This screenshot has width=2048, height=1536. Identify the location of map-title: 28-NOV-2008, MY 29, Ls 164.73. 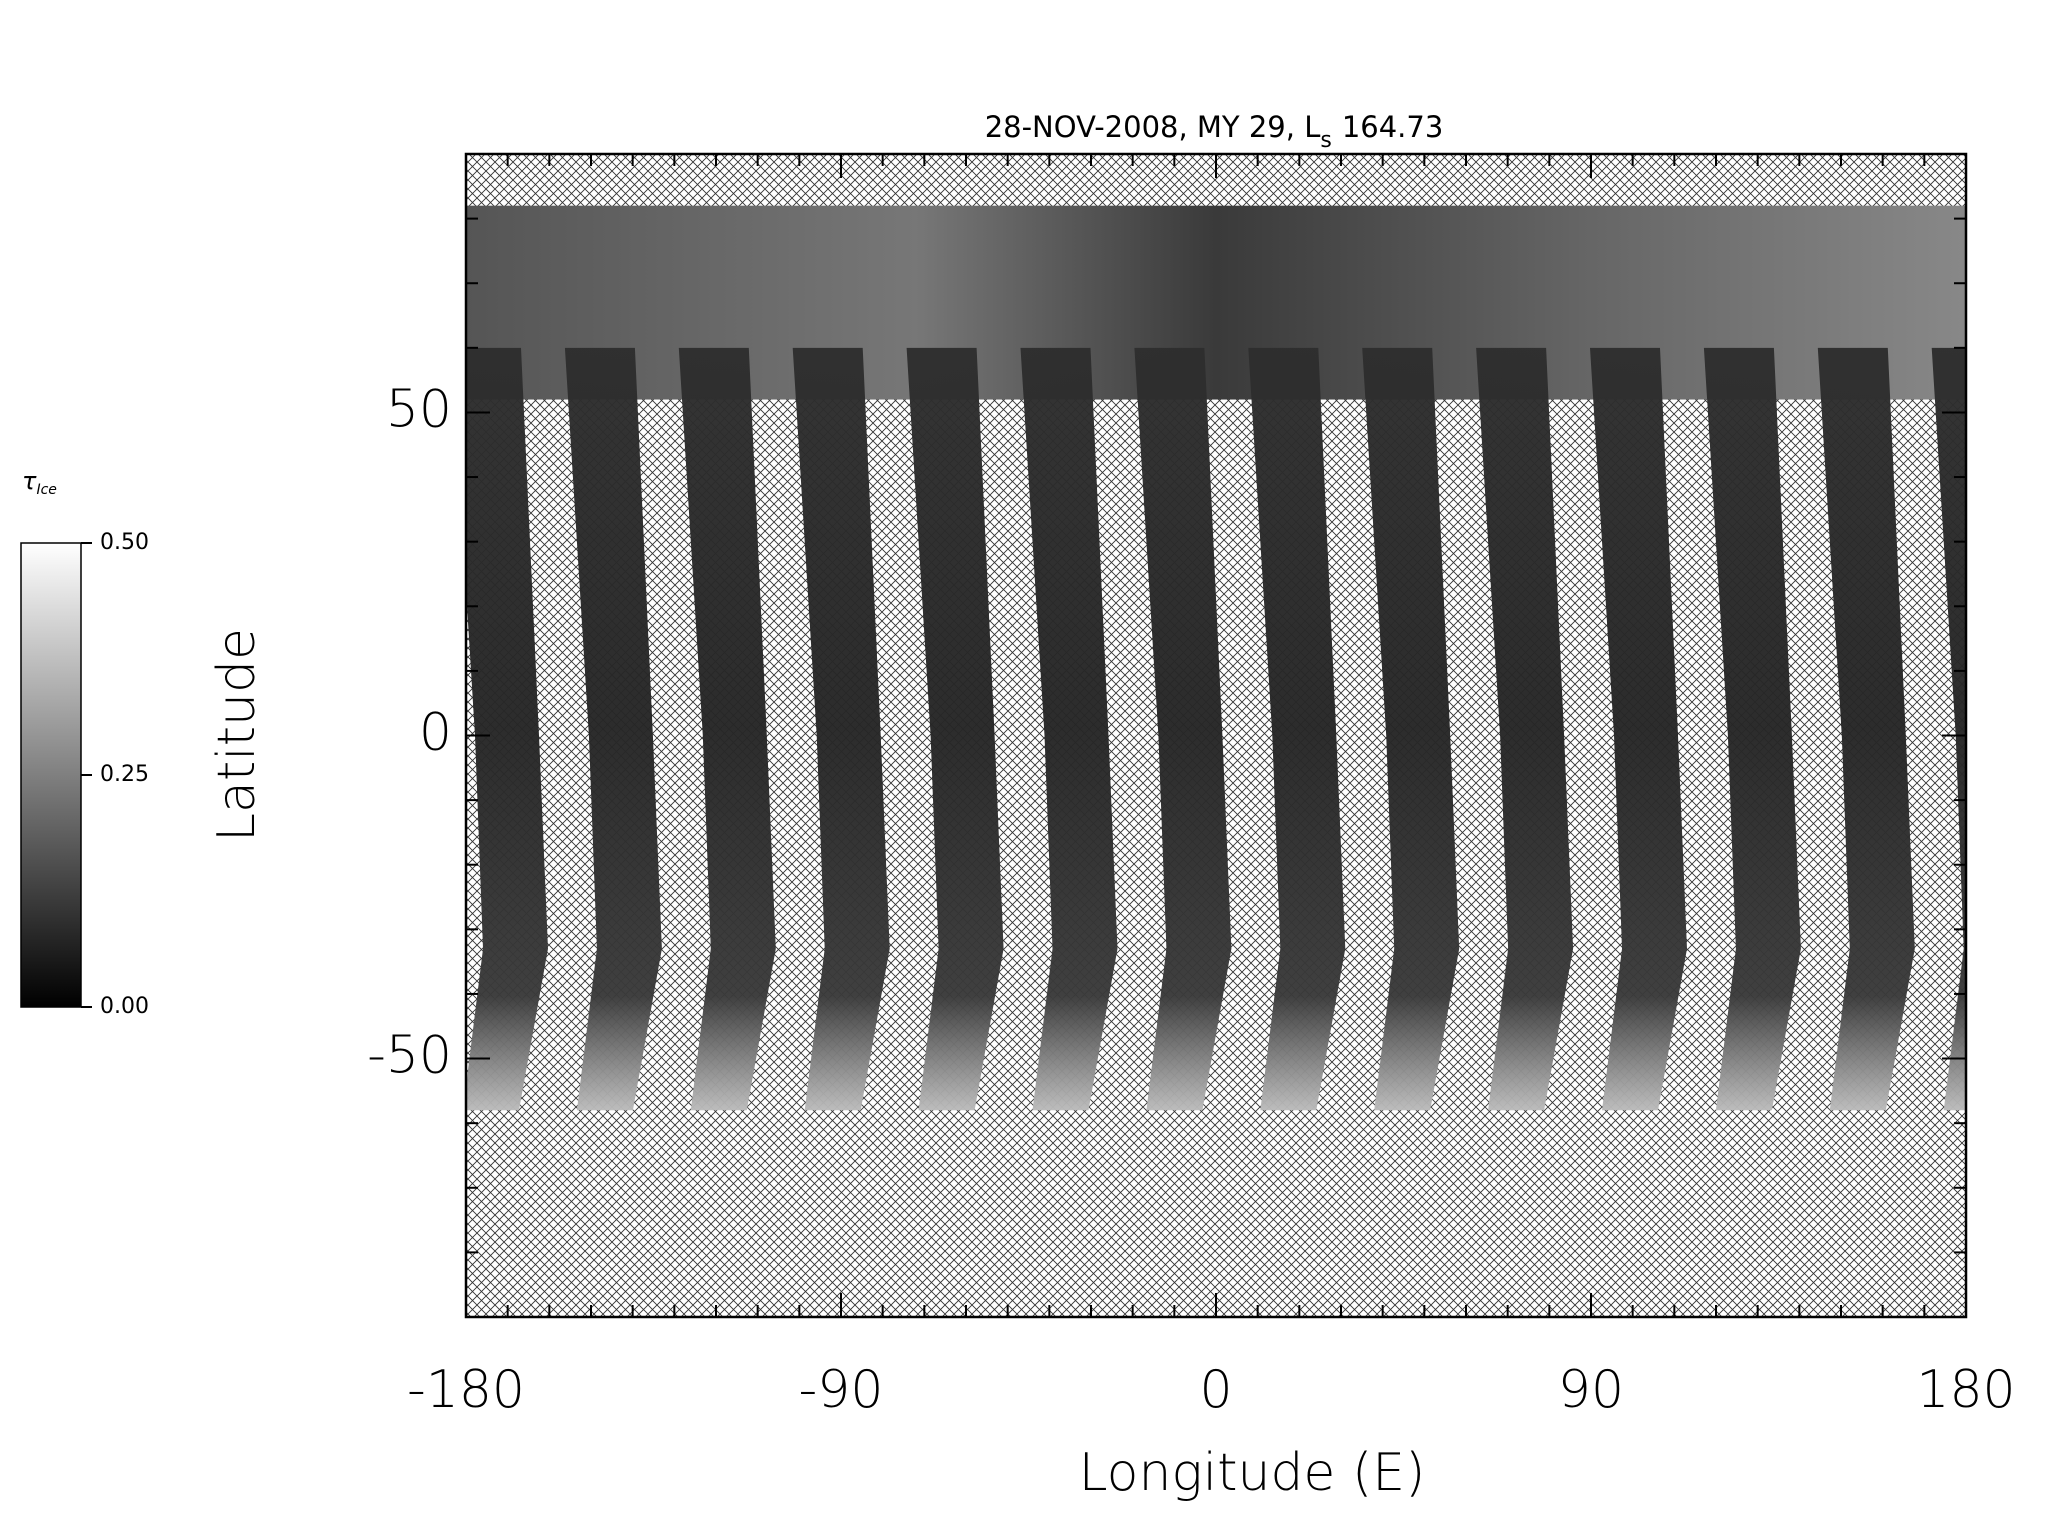
(1214, 131).